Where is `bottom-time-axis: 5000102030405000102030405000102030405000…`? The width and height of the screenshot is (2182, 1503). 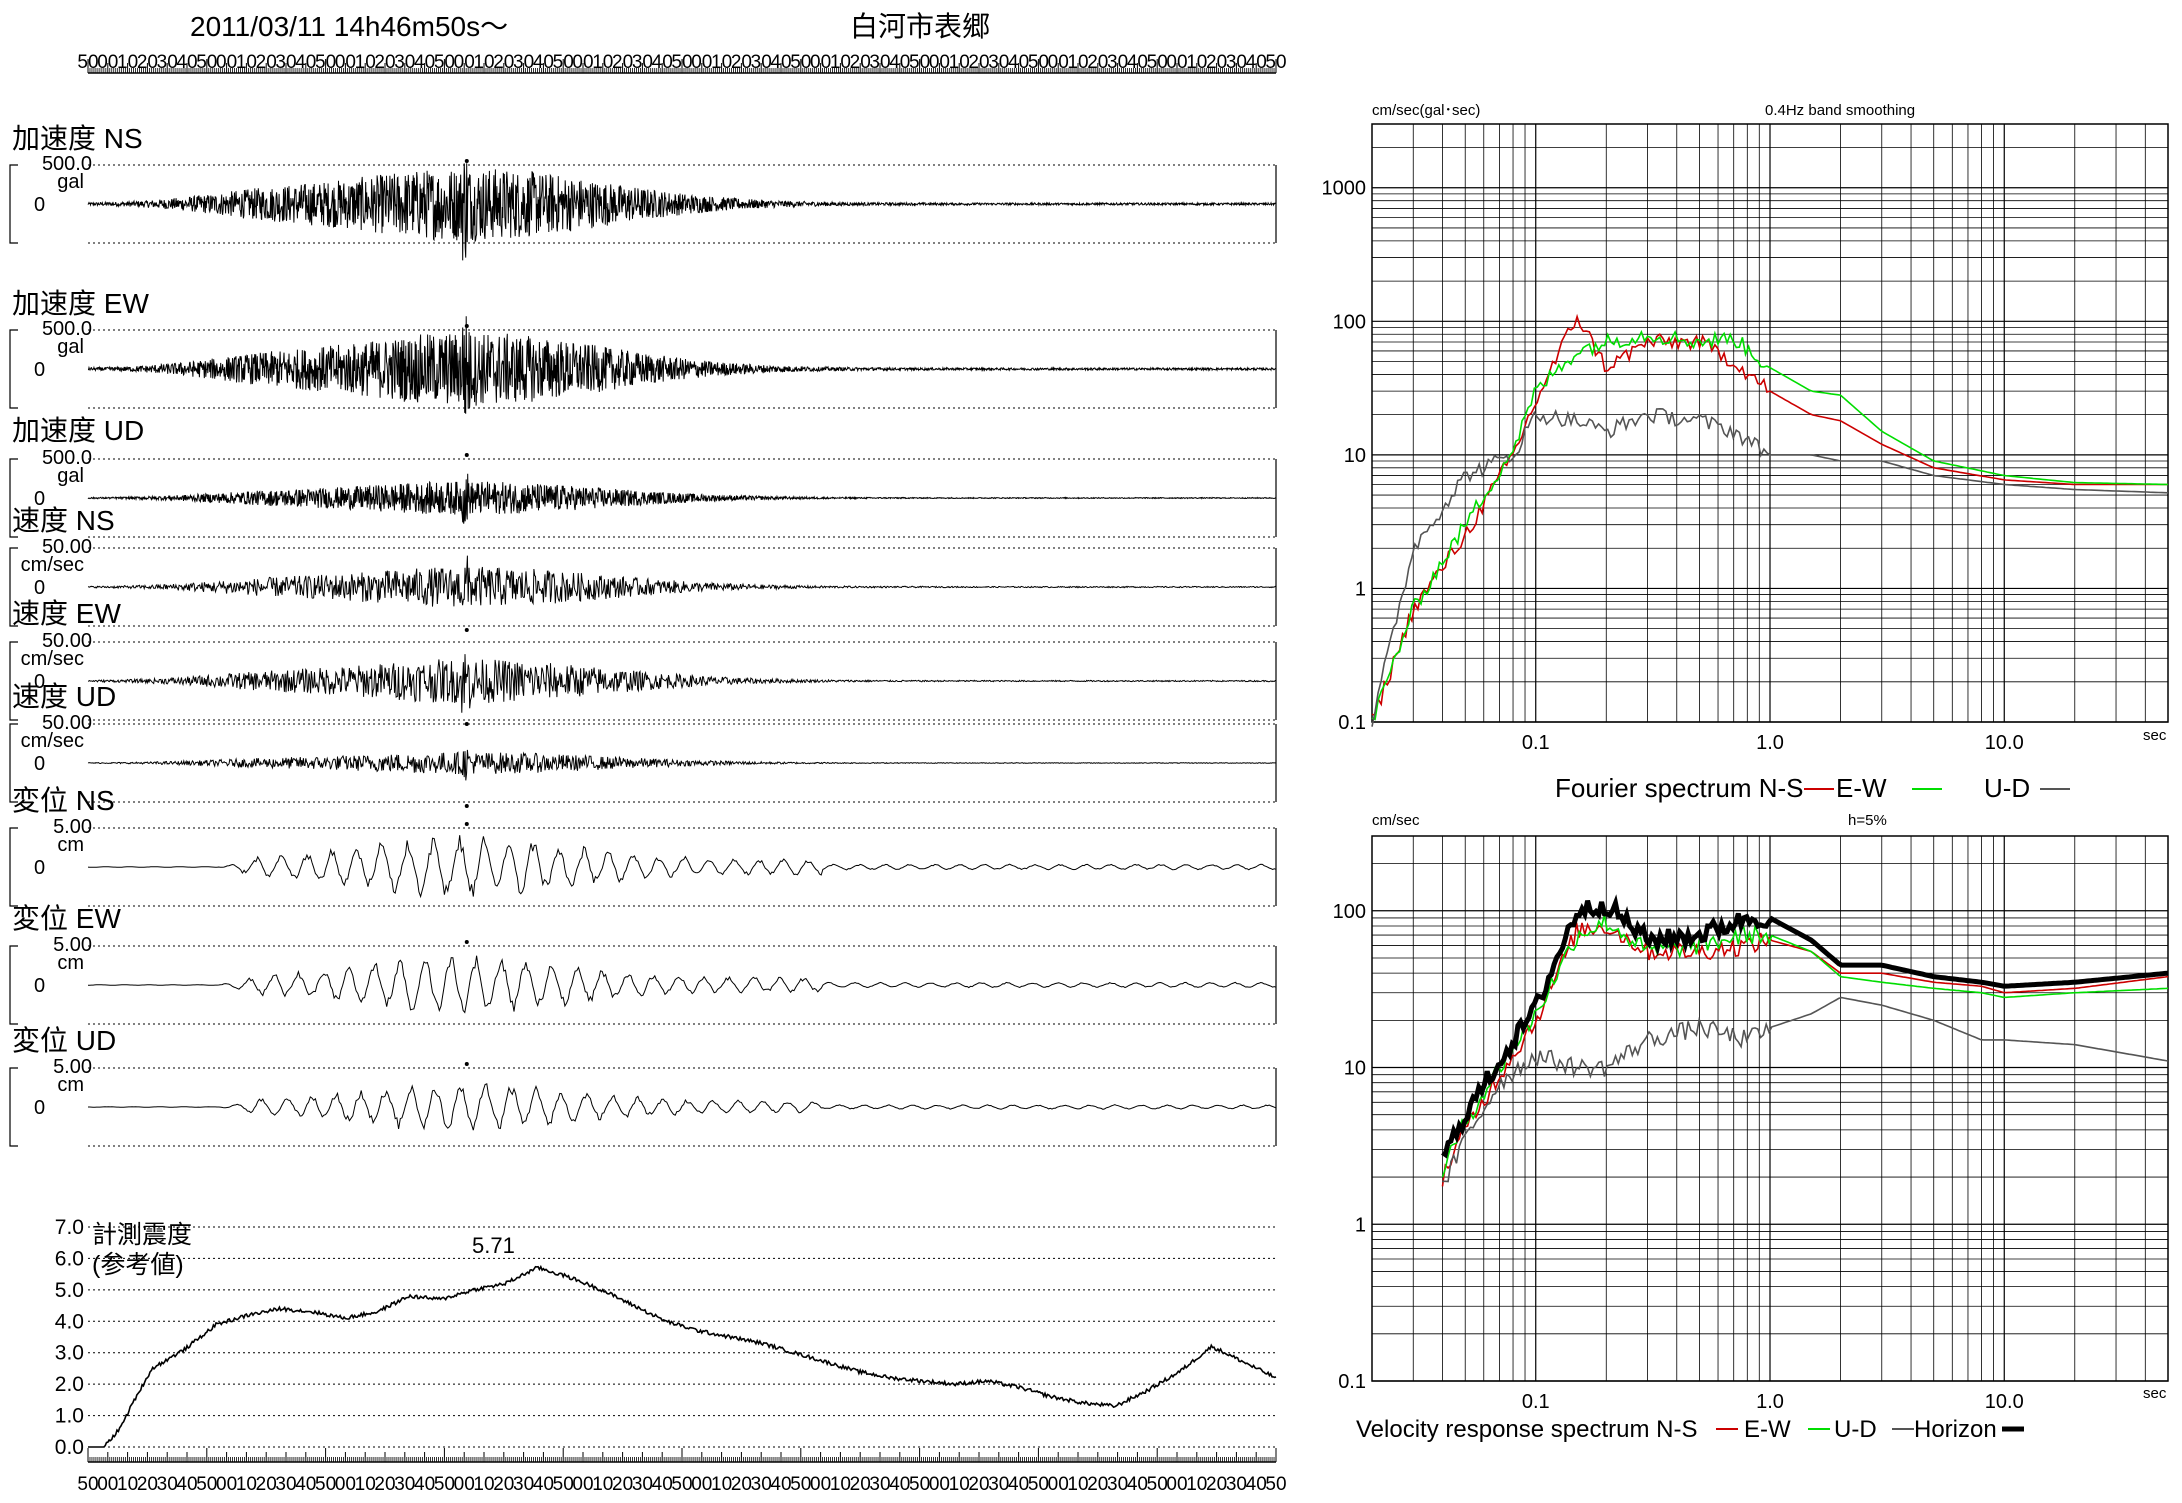 bottom-time-axis: 5000102030405000102030405000102030405000… is located at coordinates (682, 1471).